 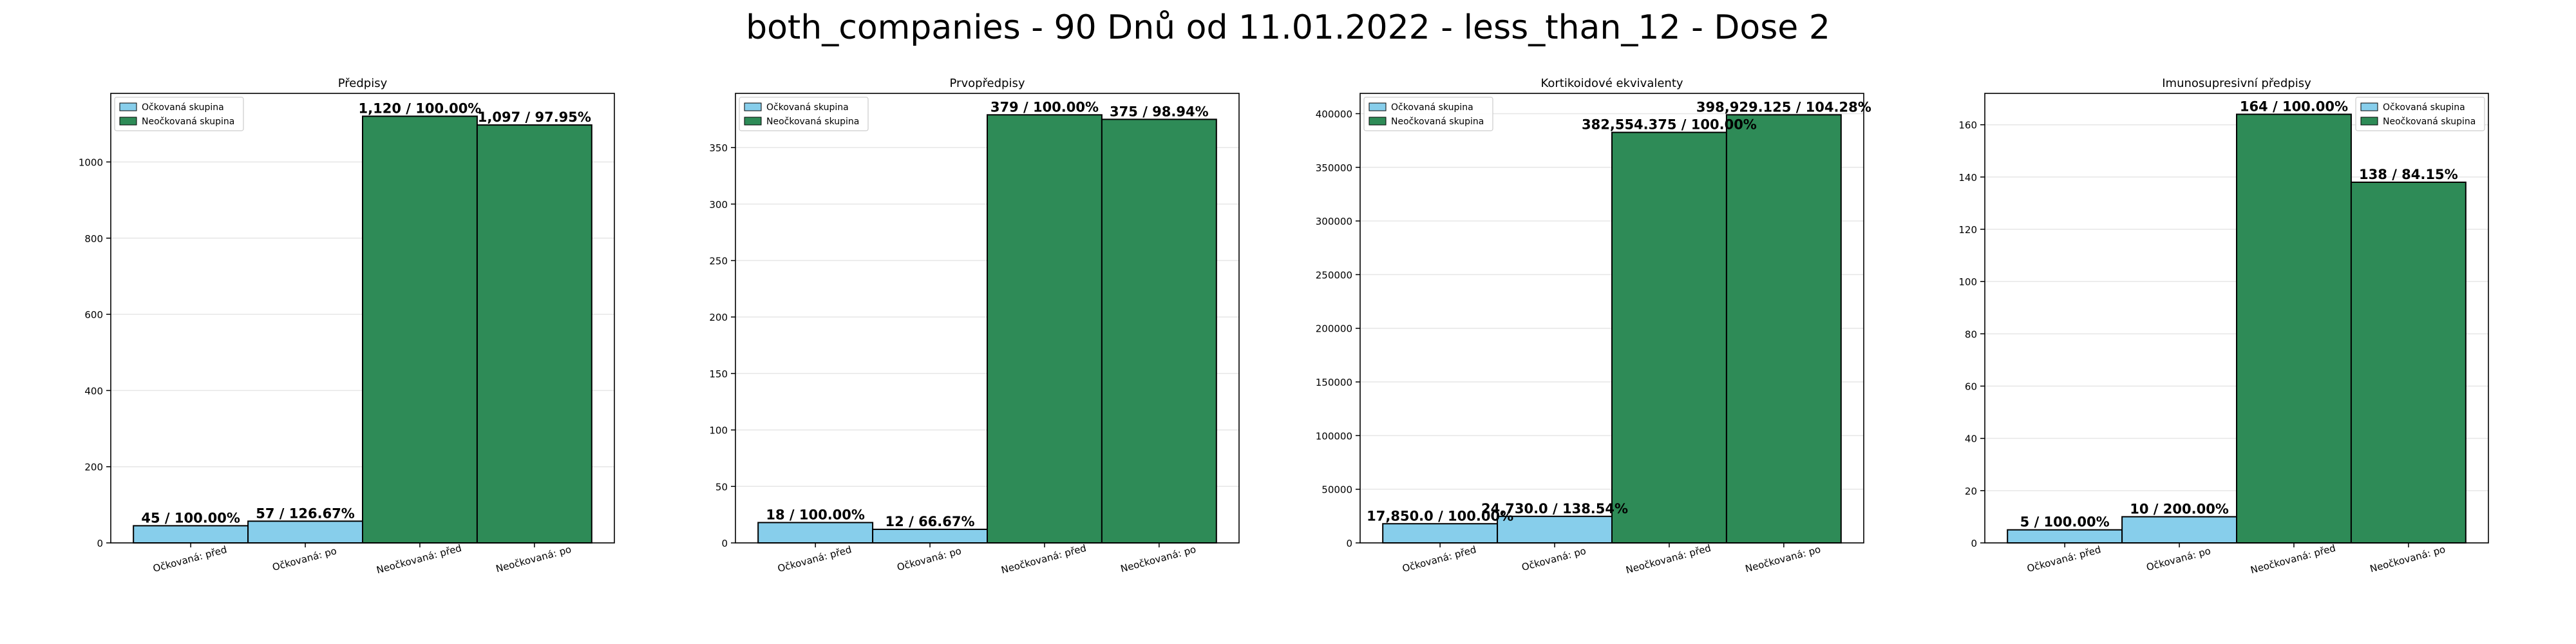 What do you see at coordinates (2294, 107) in the screenshot?
I see `data-label: 164 / 100.00%` at bounding box center [2294, 107].